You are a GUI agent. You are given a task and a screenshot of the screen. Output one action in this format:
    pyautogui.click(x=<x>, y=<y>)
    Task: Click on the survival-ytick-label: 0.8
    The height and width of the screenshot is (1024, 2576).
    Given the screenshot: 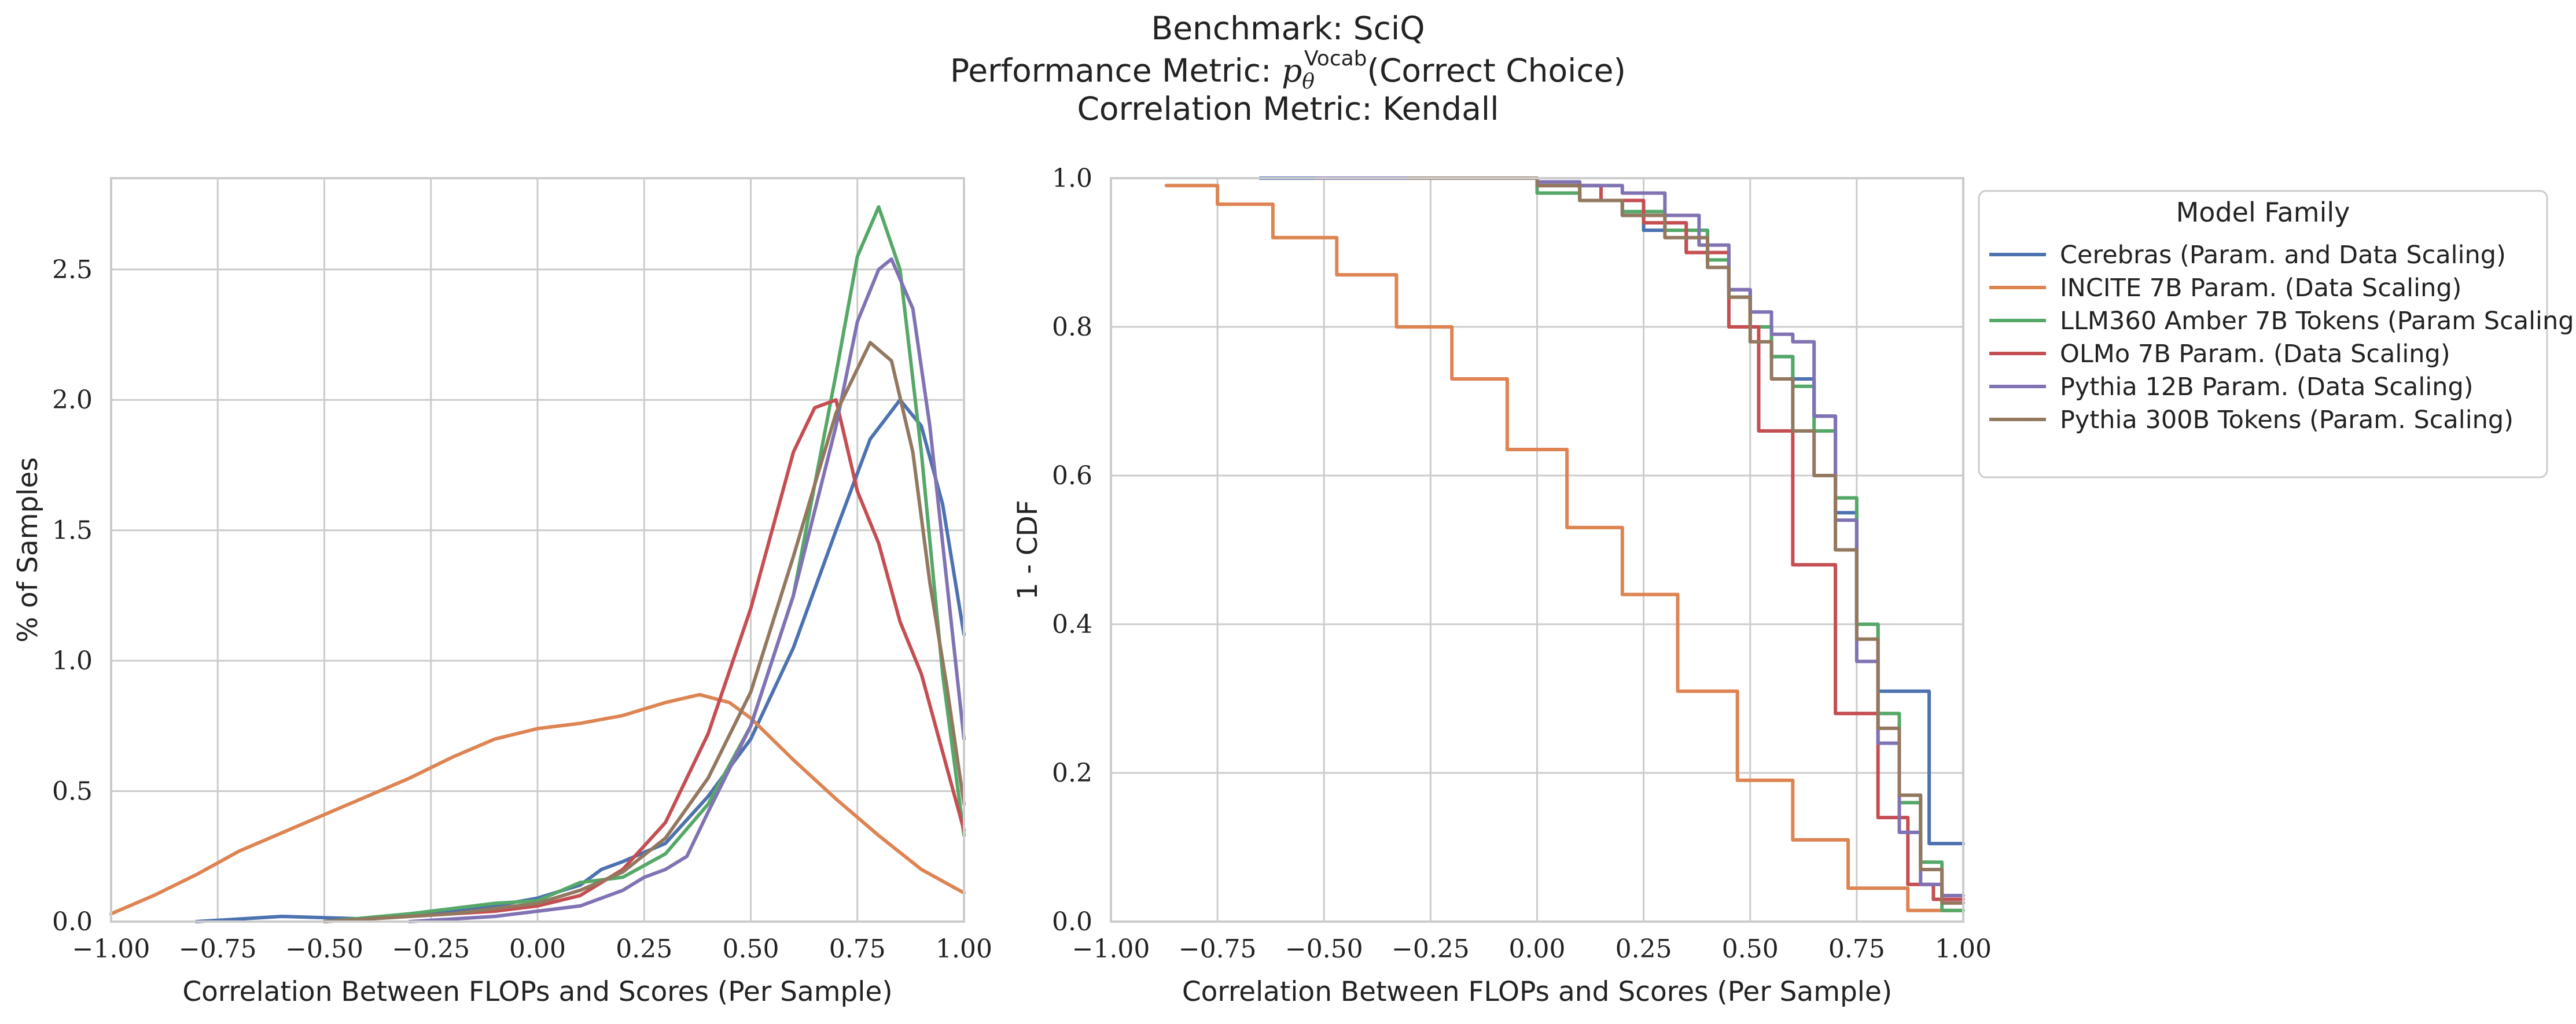 What is the action you would take?
    pyautogui.click(x=1072, y=327)
    